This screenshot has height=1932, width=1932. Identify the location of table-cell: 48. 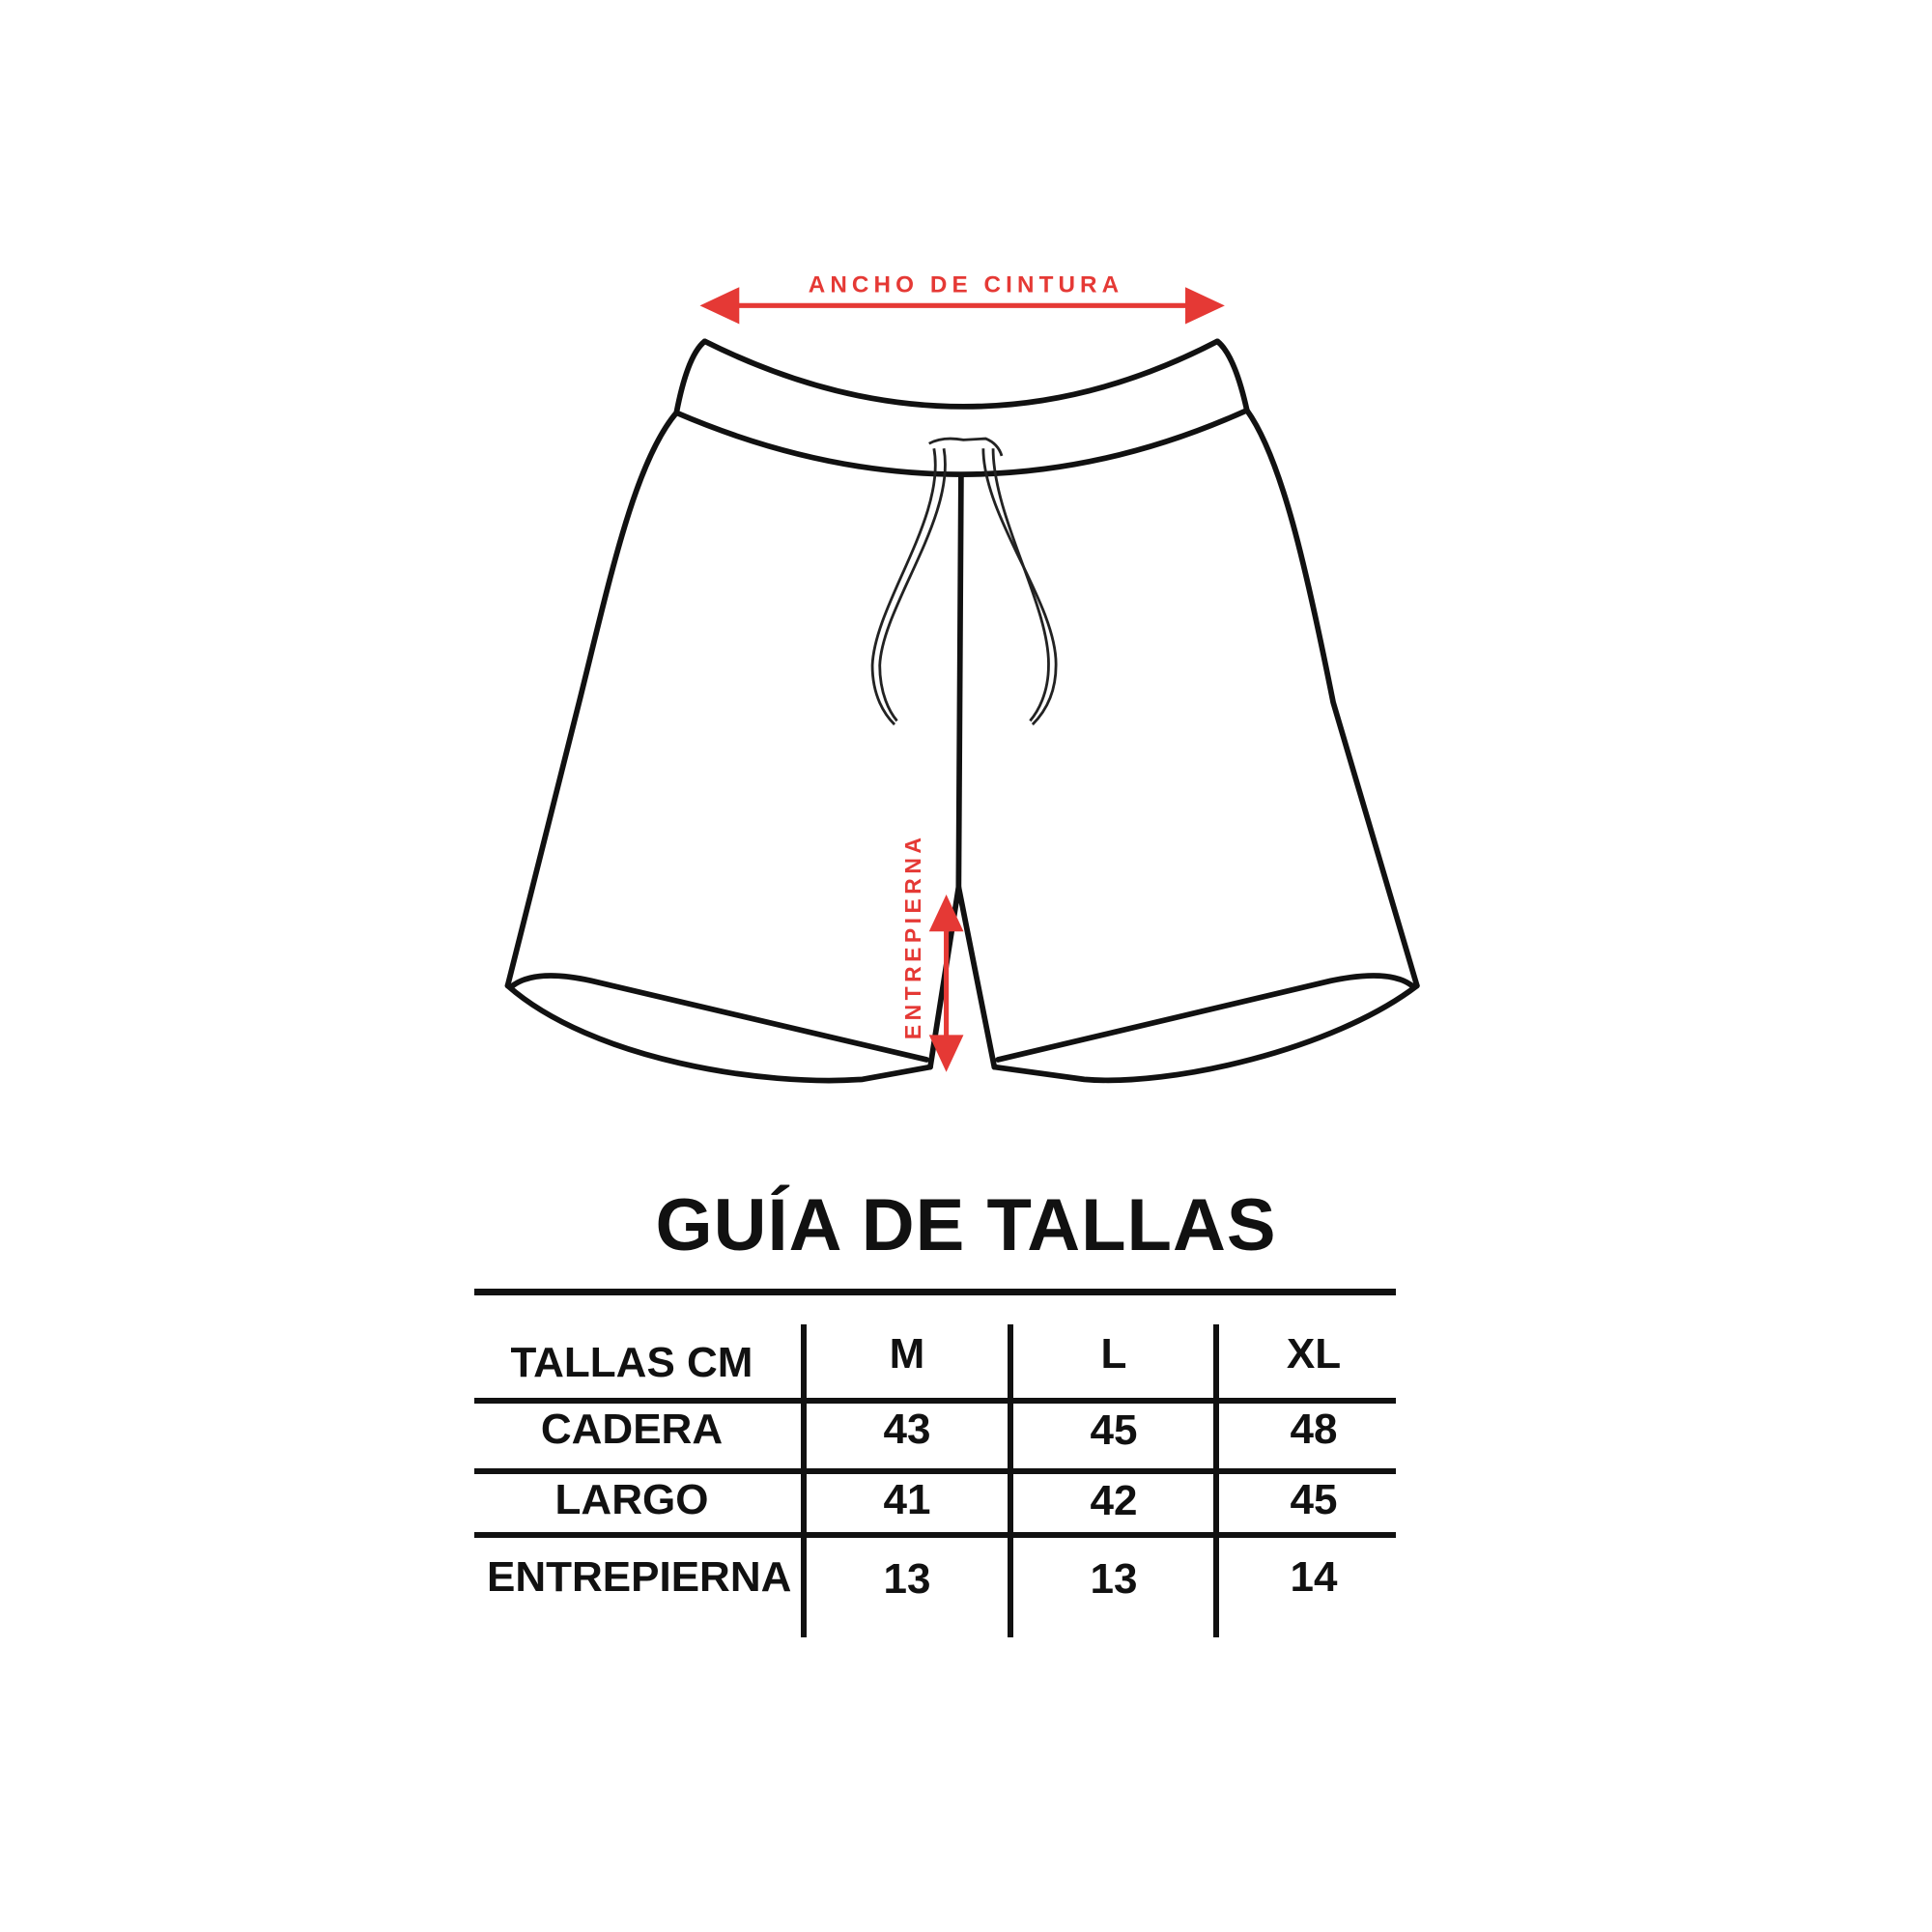
(1314, 1429).